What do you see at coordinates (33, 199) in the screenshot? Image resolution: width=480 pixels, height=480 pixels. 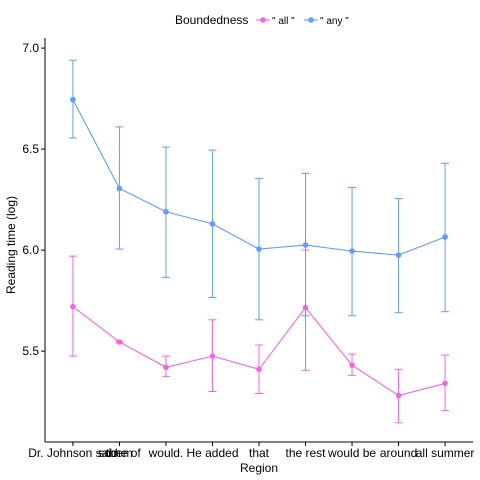 I see `y-axis-ticks: 5.5 6.0 6.5 7.0` at bounding box center [33, 199].